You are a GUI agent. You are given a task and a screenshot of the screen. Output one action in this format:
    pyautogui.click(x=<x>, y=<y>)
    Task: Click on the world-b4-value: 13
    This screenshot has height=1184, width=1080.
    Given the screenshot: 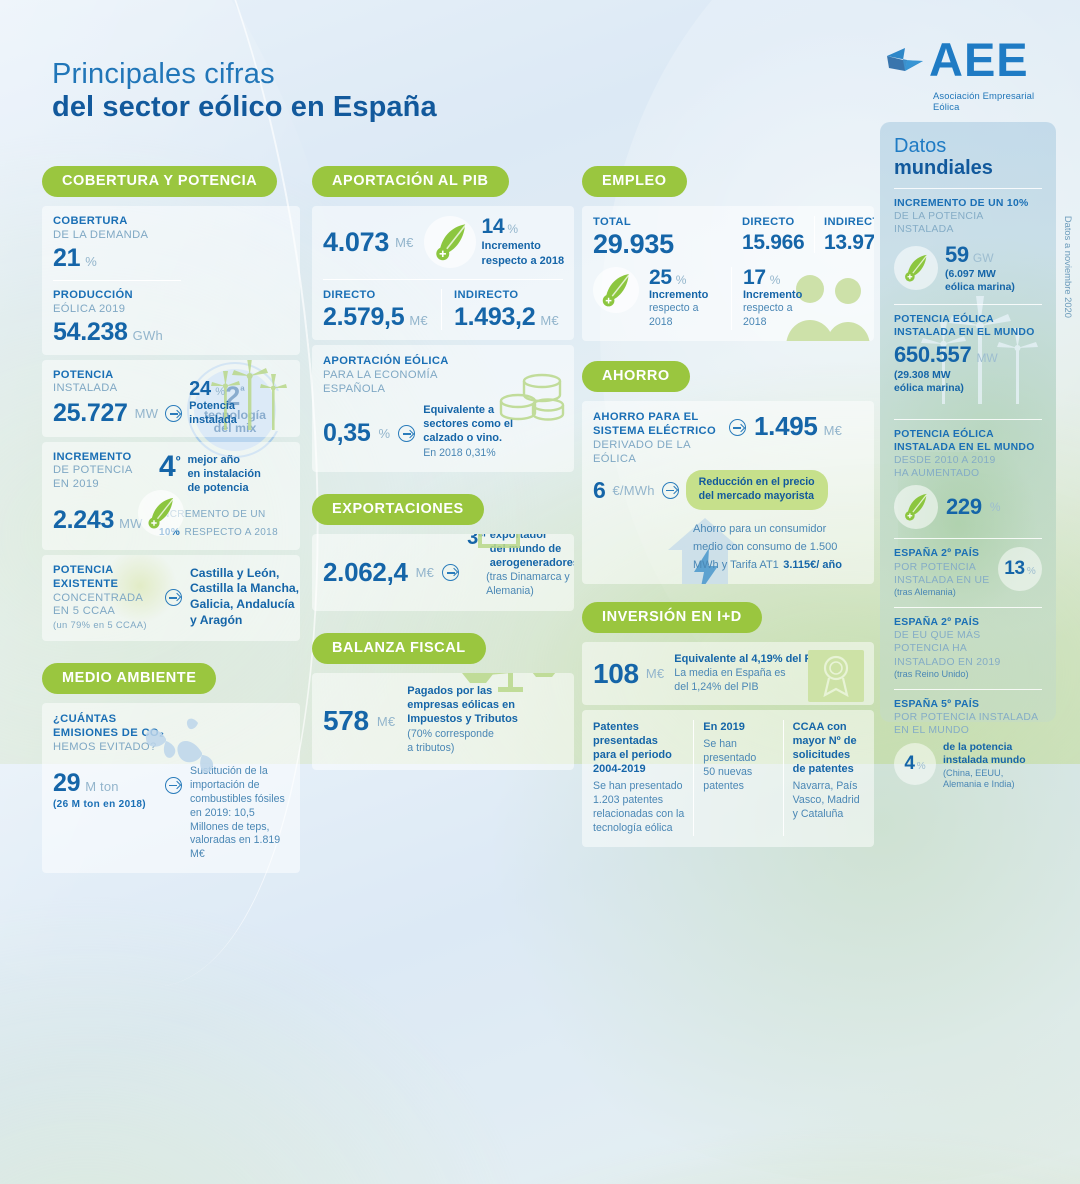 What is the action you would take?
    pyautogui.click(x=1014, y=569)
    